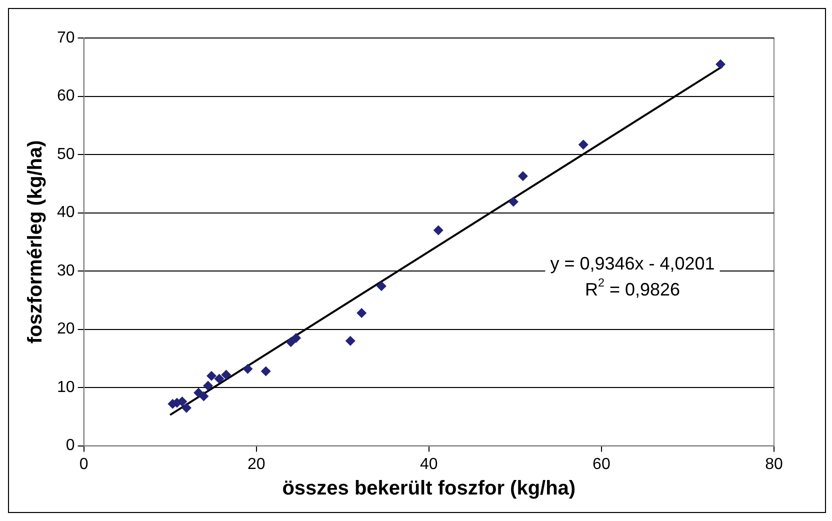 The image size is (832, 521). Describe the element at coordinates (66, 96) in the screenshot. I see `y-tick-label: 60` at that location.